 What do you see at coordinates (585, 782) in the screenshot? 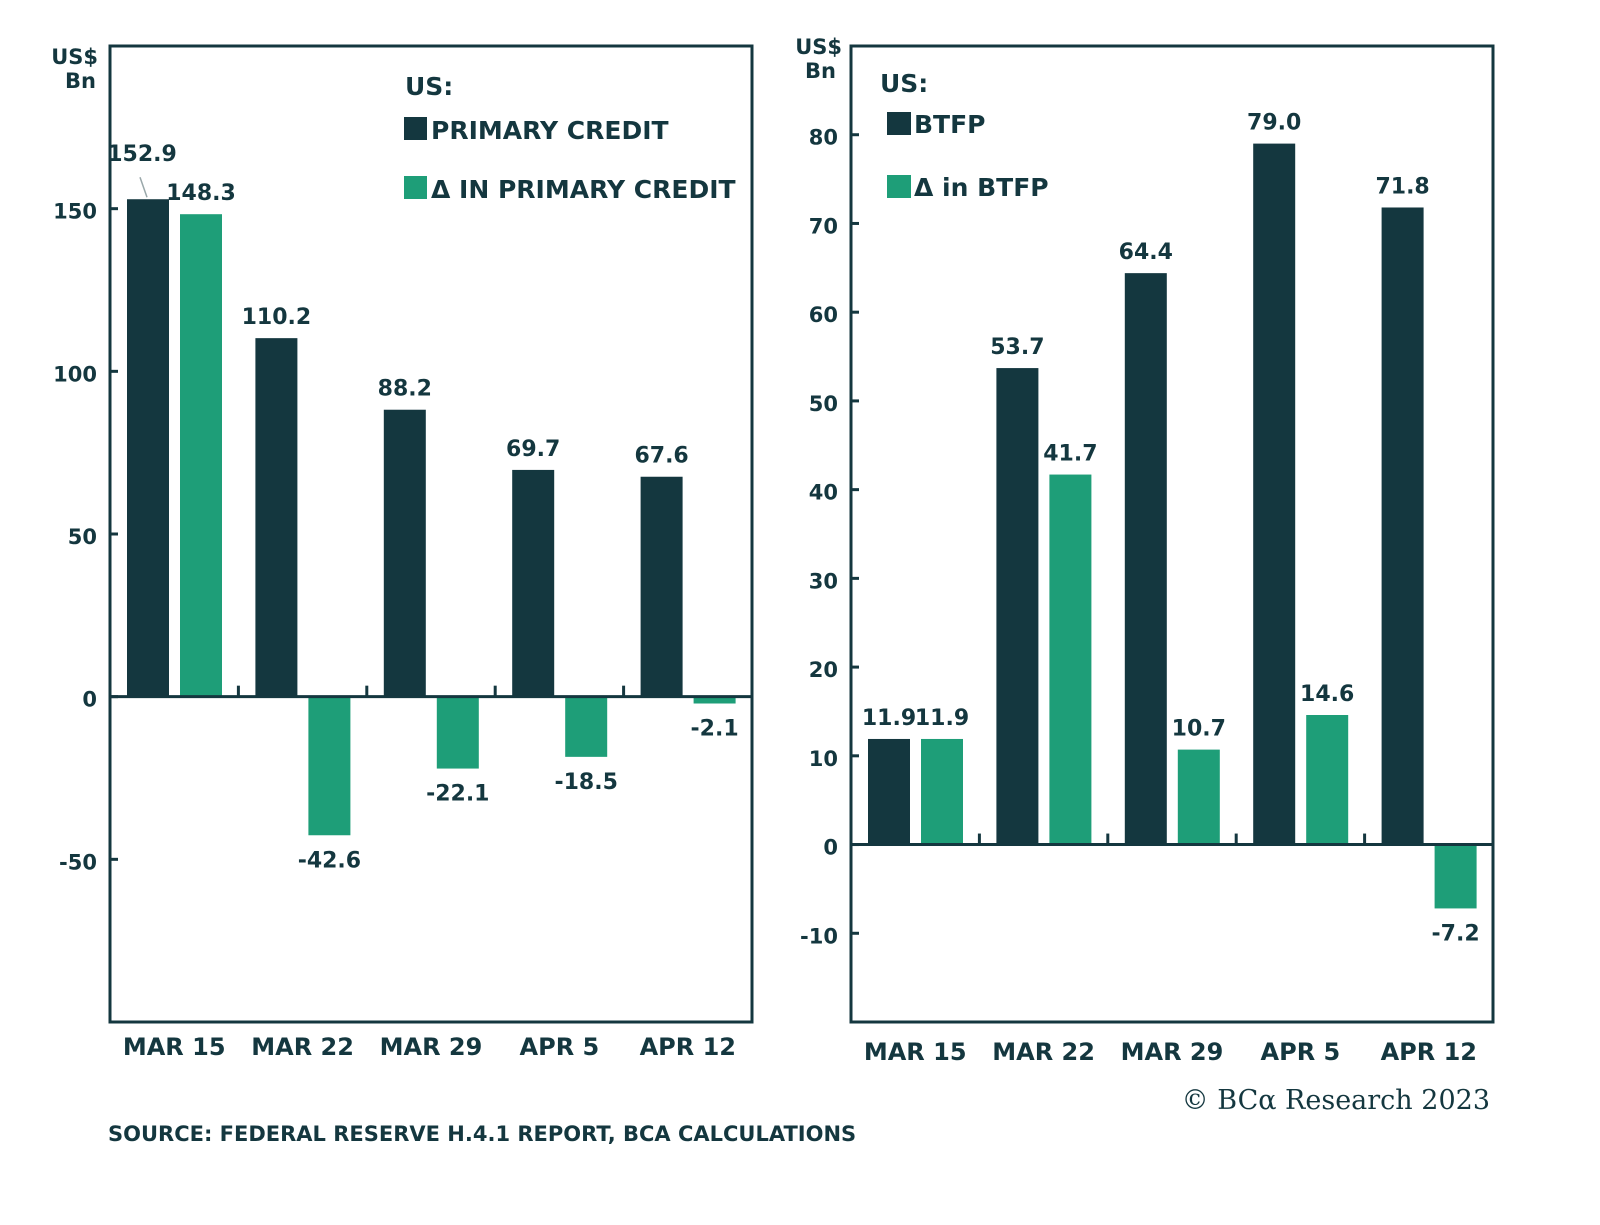
I see `data-label: -18.5` at bounding box center [585, 782].